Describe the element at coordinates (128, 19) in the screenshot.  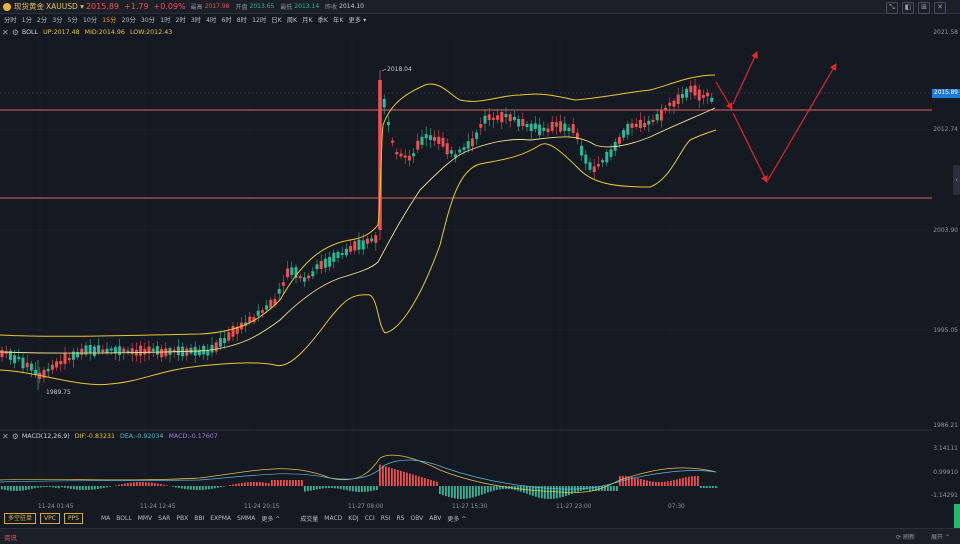
I see `timeframe-item: 20分` at that location.